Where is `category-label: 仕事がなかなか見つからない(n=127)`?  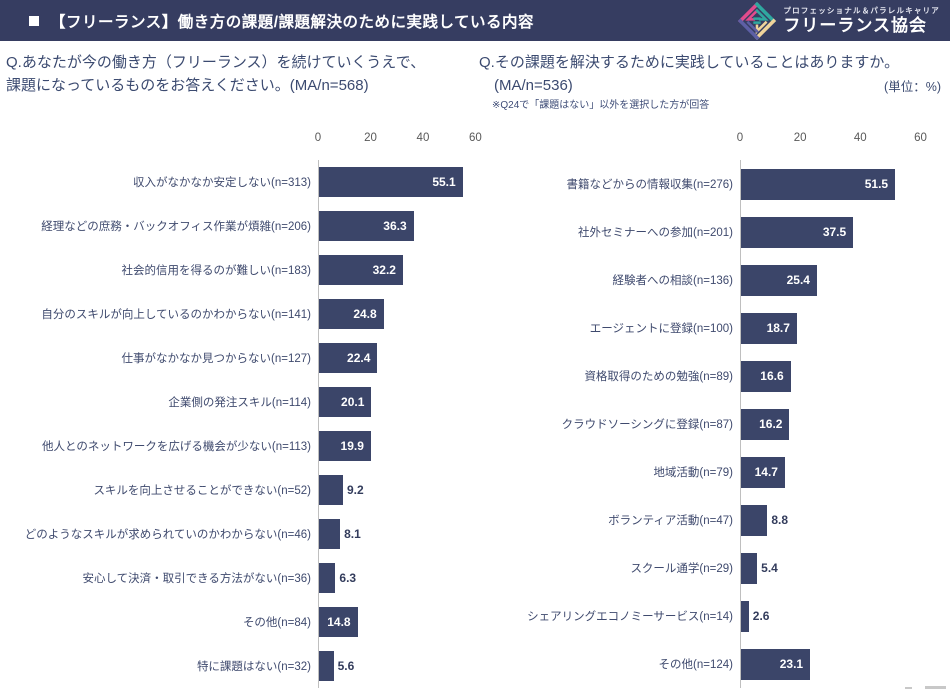 category-label: 仕事がなかなか見つからない(n=127) is located at coordinates (216, 359).